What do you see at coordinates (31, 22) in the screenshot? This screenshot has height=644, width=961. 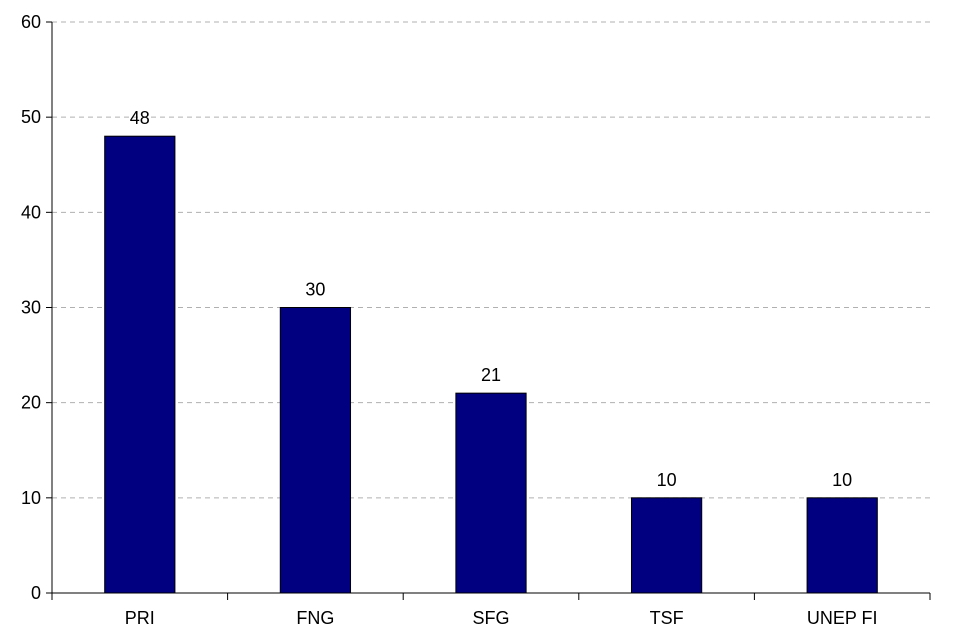 I see `y-tick-label-60: 60` at bounding box center [31, 22].